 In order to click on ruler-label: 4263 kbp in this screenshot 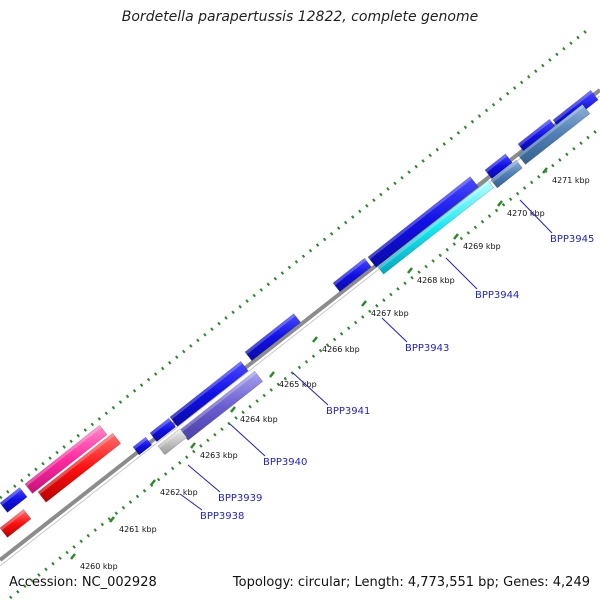, I will do `click(219, 455)`.